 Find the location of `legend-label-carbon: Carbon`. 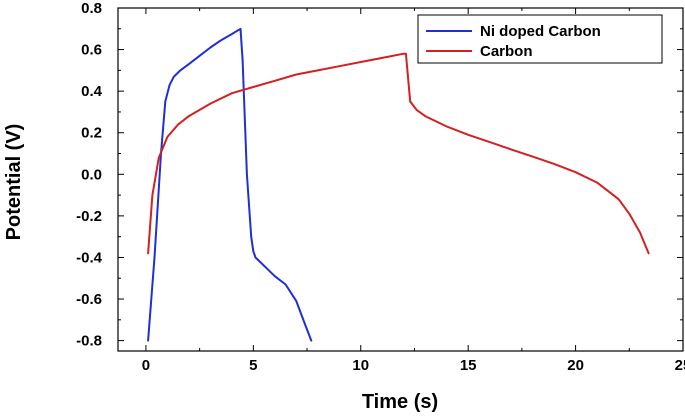

legend-label-carbon: Carbon is located at coordinates (506, 51).